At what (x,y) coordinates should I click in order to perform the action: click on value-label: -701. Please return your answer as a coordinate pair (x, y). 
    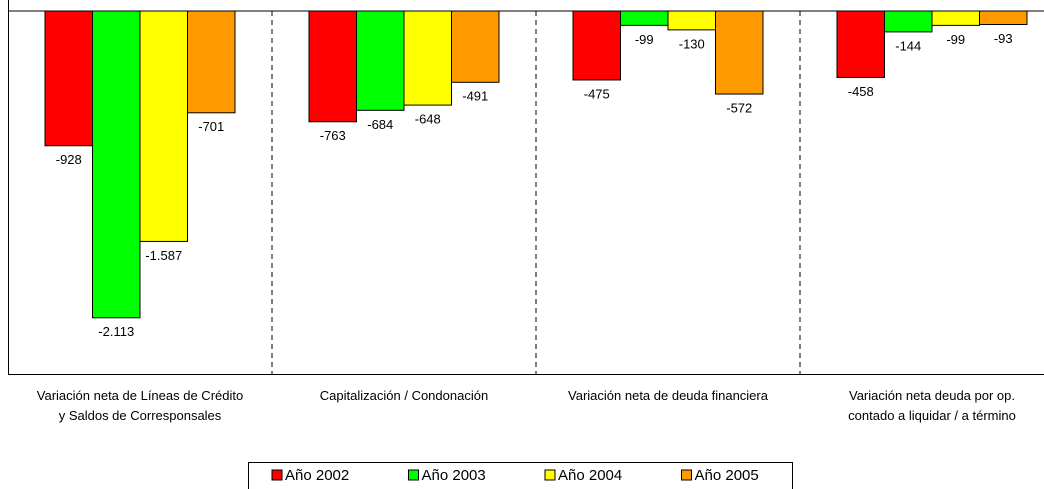
    Looking at the image, I should click on (211, 126).